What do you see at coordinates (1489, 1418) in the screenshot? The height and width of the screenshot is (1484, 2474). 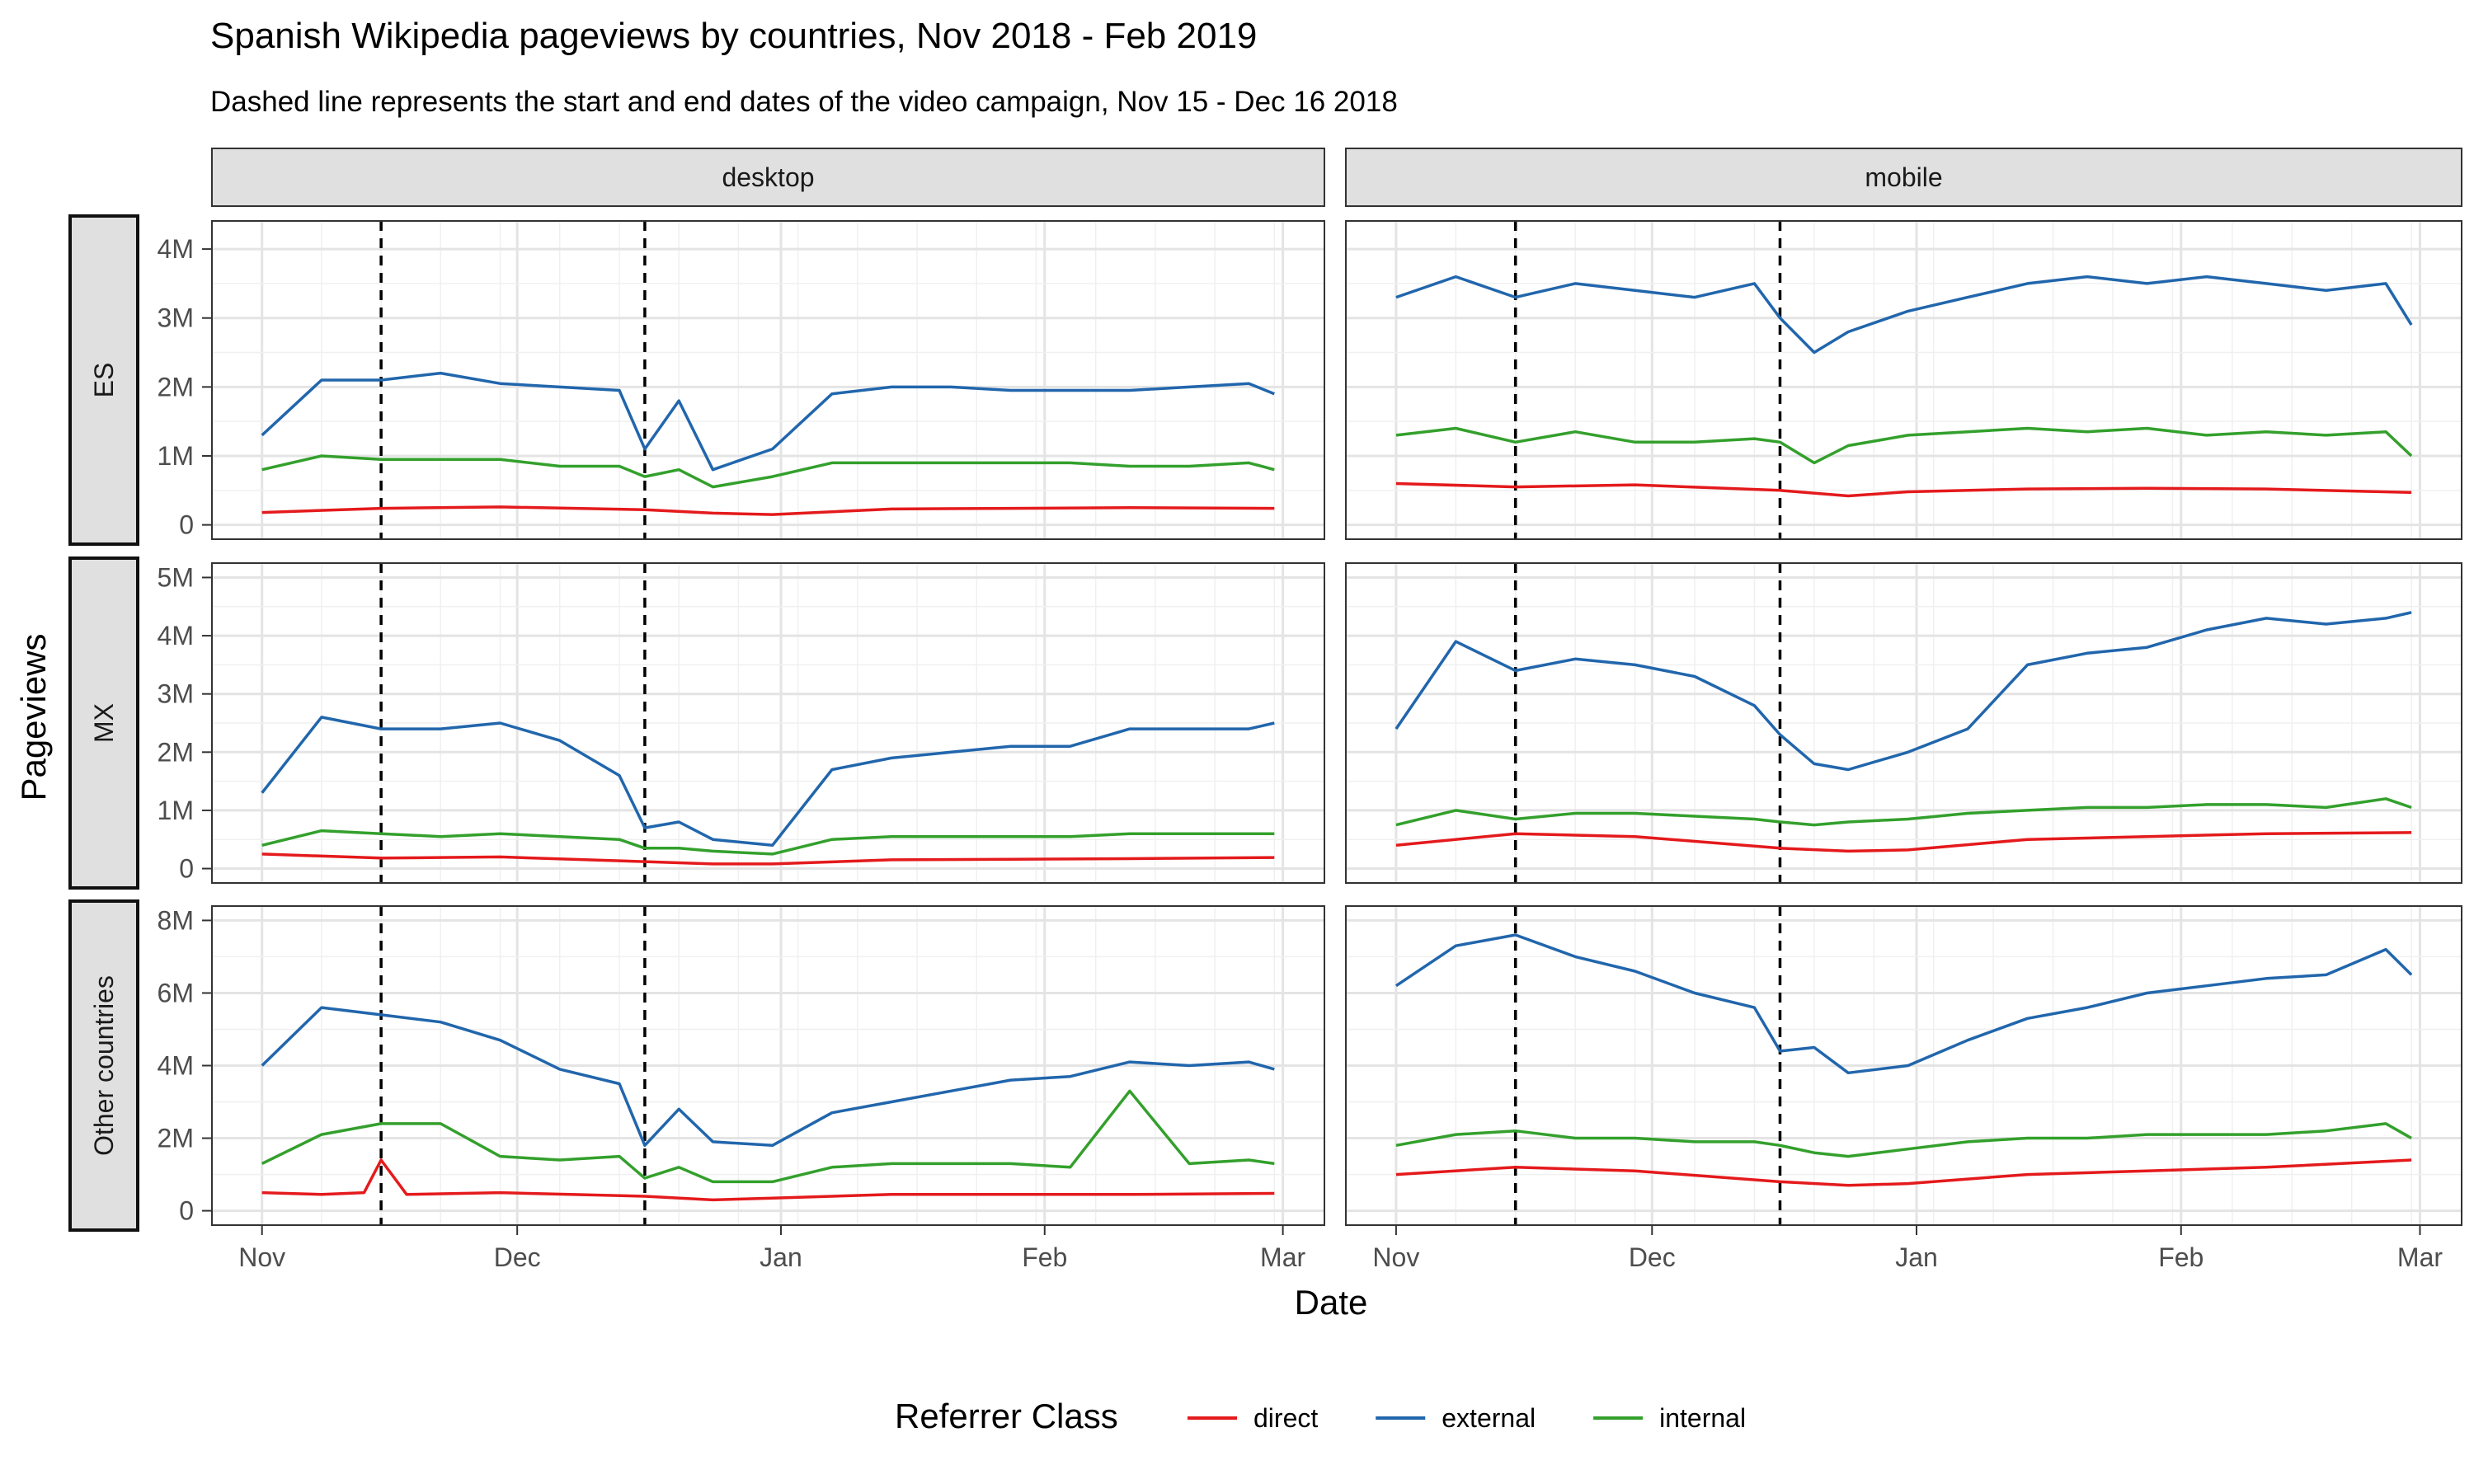 I see `legend-label-external: external` at bounding box center [1489, 1418].